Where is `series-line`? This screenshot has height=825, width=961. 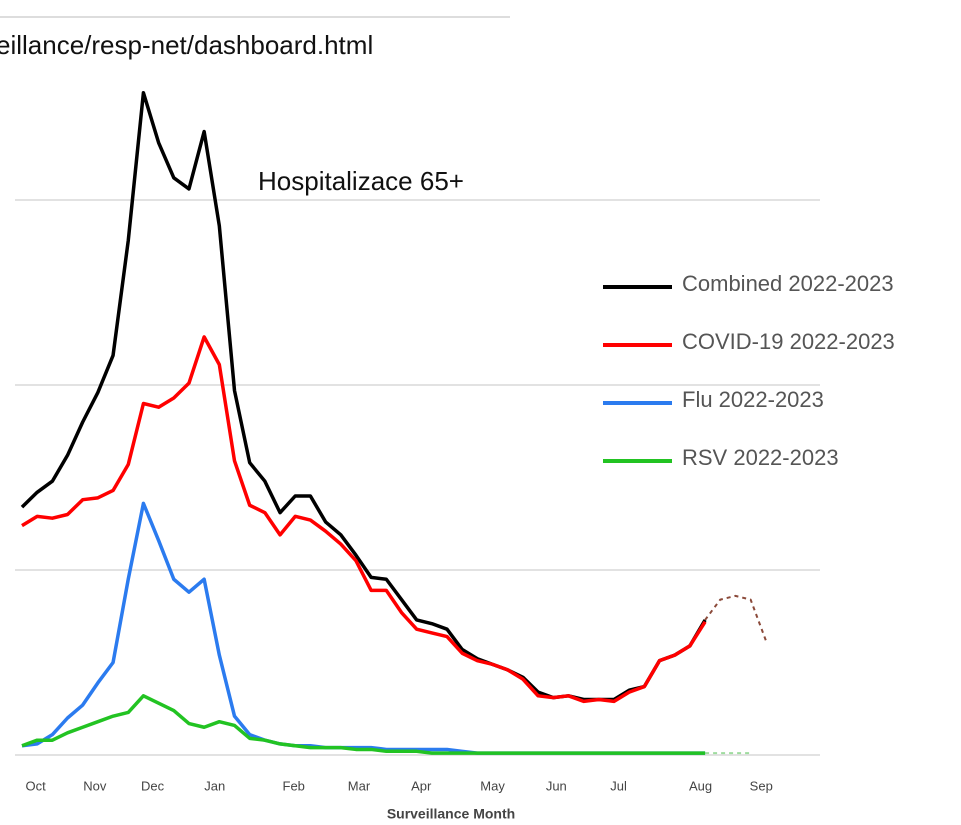
series-line is located at coordinates (363, 724).